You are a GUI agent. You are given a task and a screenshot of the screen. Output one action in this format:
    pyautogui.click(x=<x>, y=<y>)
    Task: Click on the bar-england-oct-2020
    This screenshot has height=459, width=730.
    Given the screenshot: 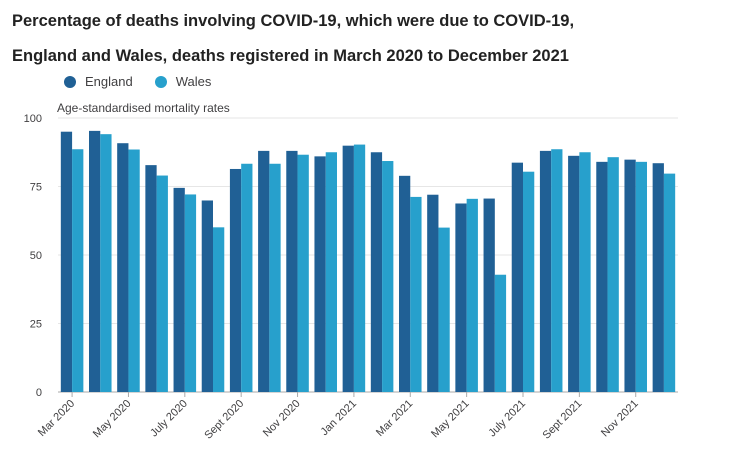 What is the action you would take?
    pyautogui.click(x=264, y=271)
    